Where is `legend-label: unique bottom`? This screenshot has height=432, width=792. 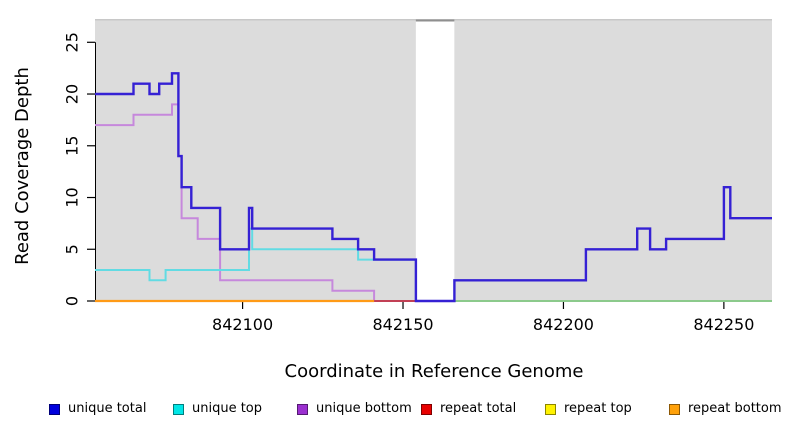
legend-label: unique bottom is located at coordinates (364, 408).